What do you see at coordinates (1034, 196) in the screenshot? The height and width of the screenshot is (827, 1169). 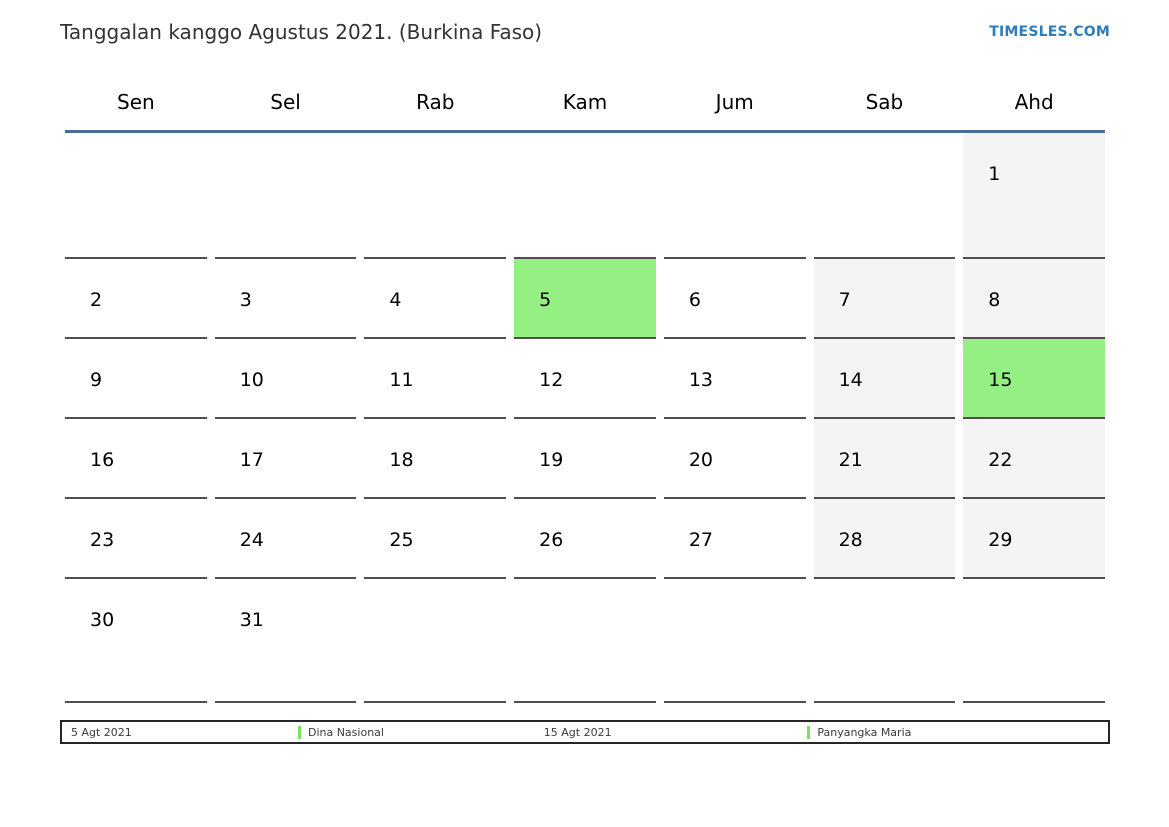 I see `day-cell-1: 1` at bounding box center [1034, 196].